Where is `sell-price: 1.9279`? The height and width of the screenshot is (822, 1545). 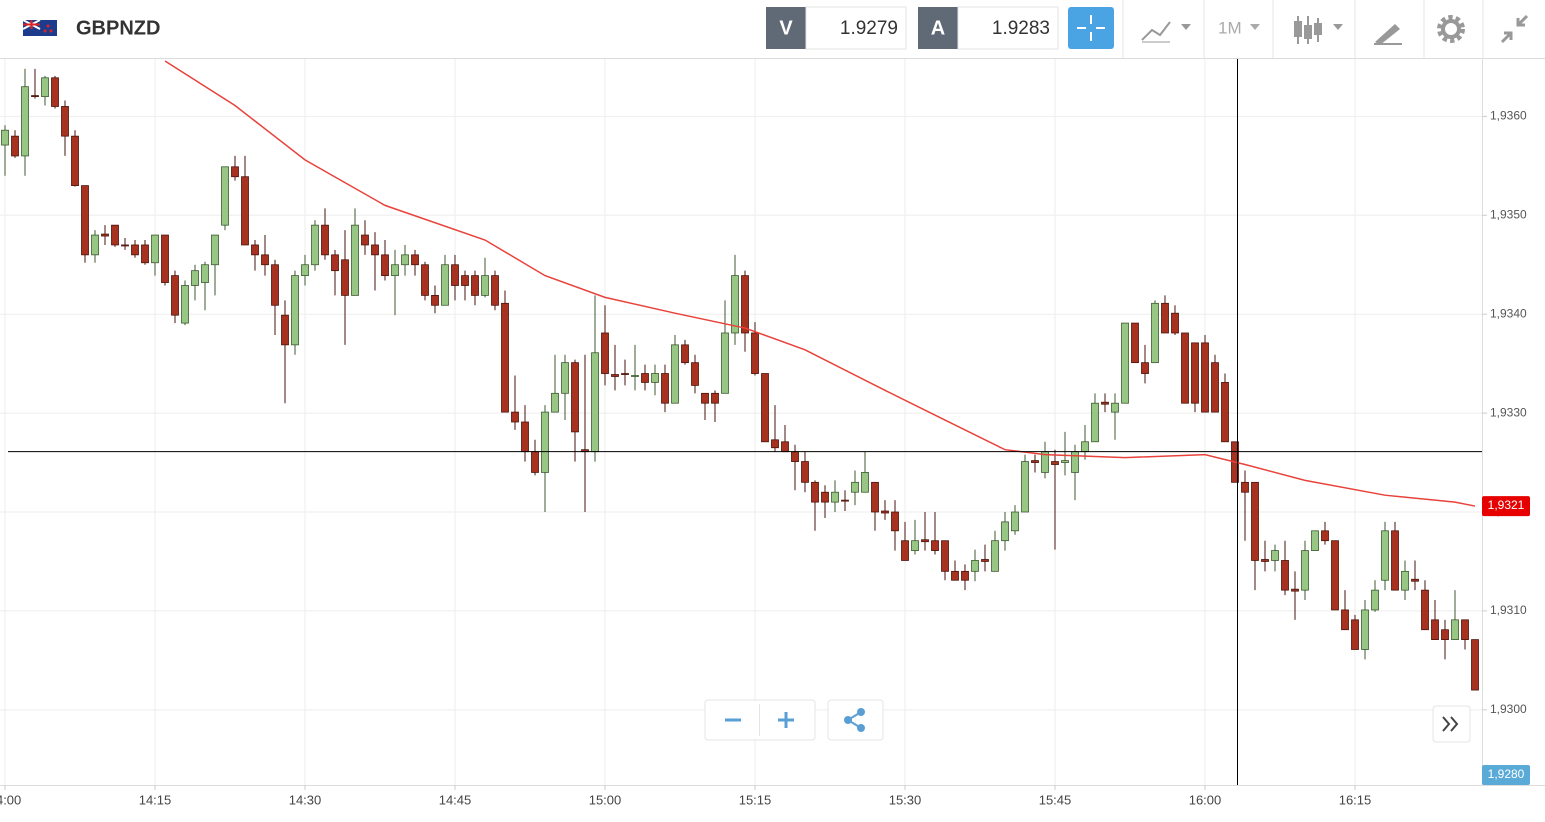
sell-price: 1.9279 is located at coordinates (869, 28).